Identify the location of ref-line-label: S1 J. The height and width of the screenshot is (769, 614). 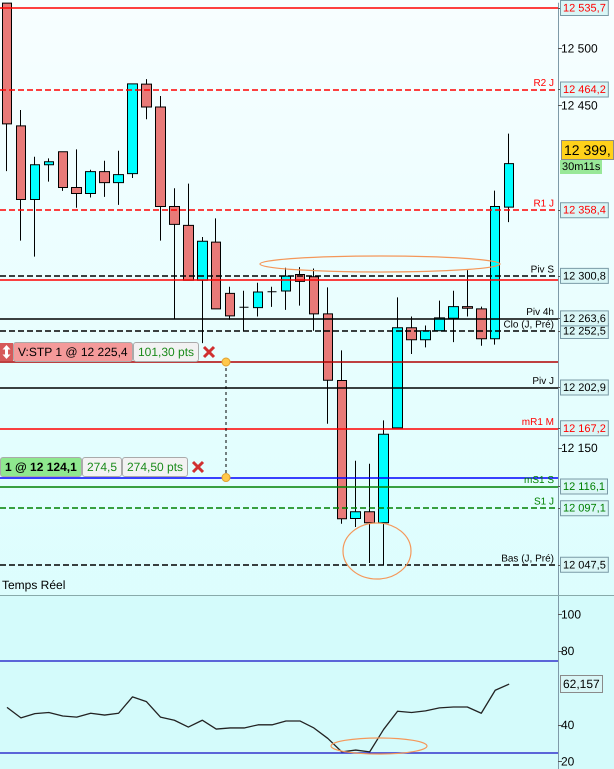
(544, 502).